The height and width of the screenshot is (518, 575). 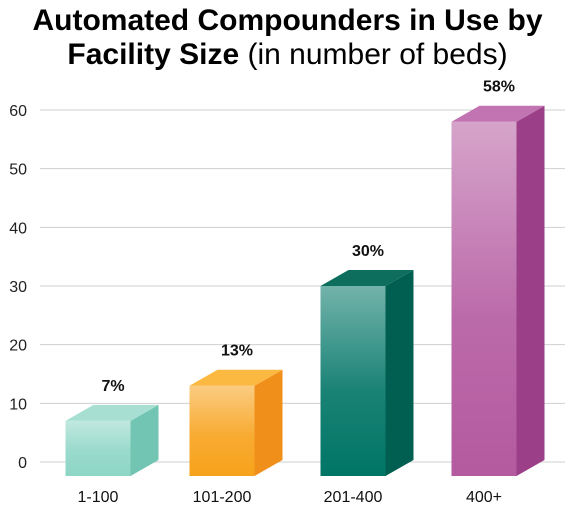 What do you see at coordinates (290, 497) in the screenshot?
I see `x-axis-tick-labels: 1-100 101-200 201-400 400+` at bounding box center [290, 497].